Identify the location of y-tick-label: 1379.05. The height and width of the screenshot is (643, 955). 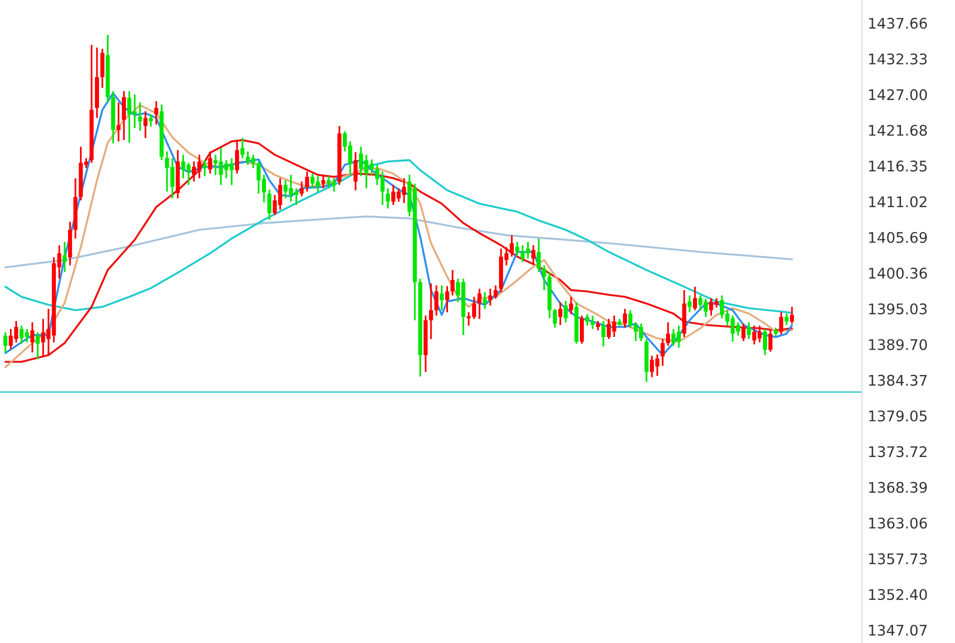
(898, 416).